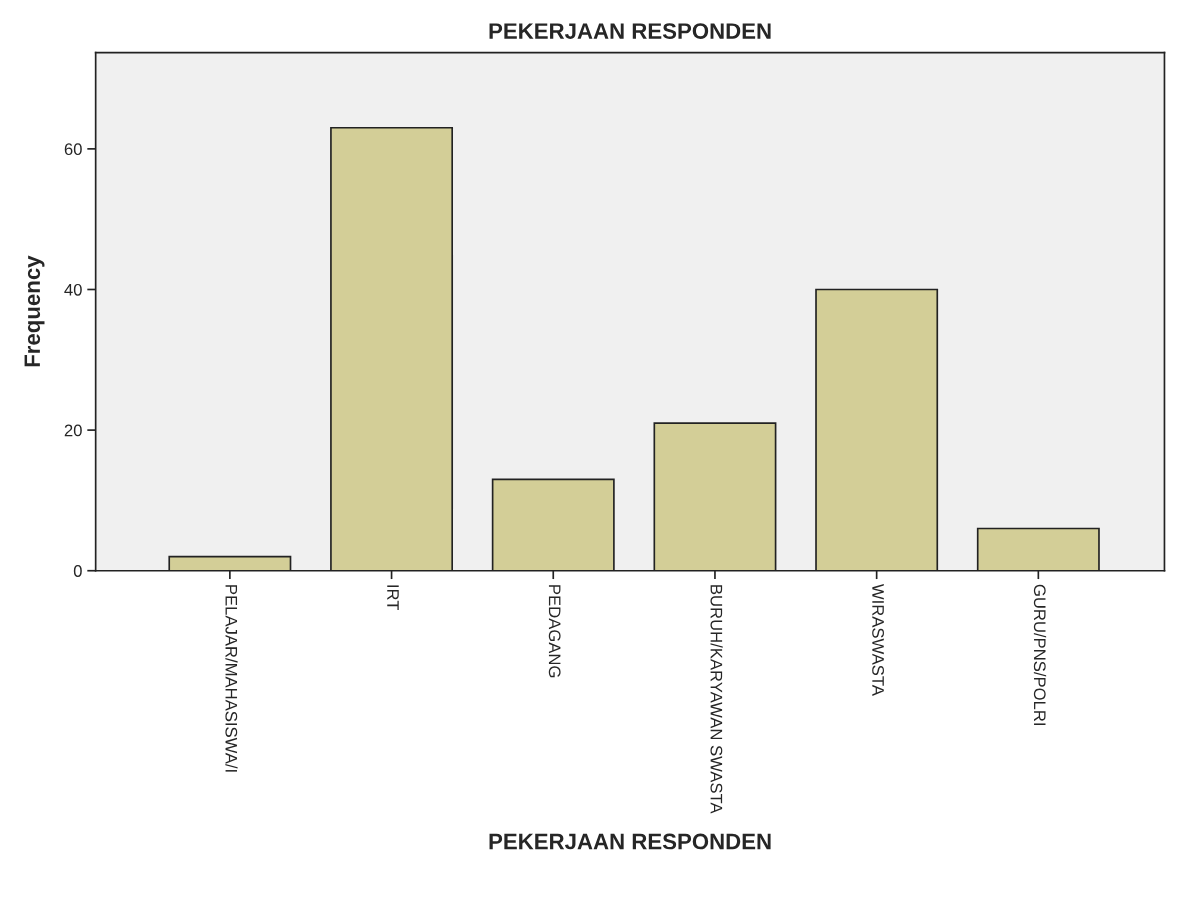 This screenshot has height=922, width=1181. What do you see at coordinates (77, 571) in the screenshot?
I see `y-tick-label: 0` at bounding box center [77, 571].